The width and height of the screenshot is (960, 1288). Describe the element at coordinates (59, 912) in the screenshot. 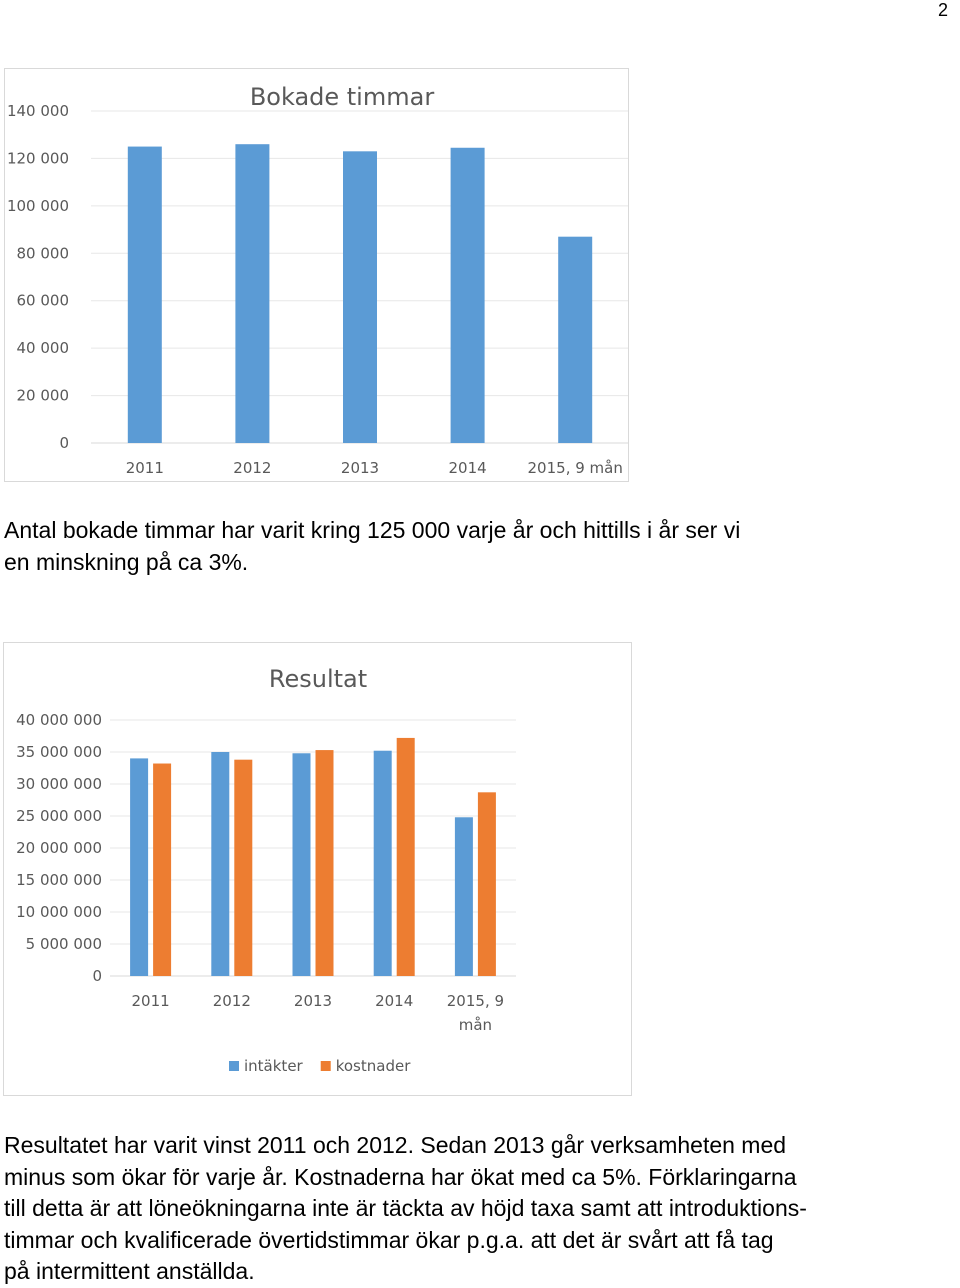

I see `y-tick-label: 10 000 000` at that location.